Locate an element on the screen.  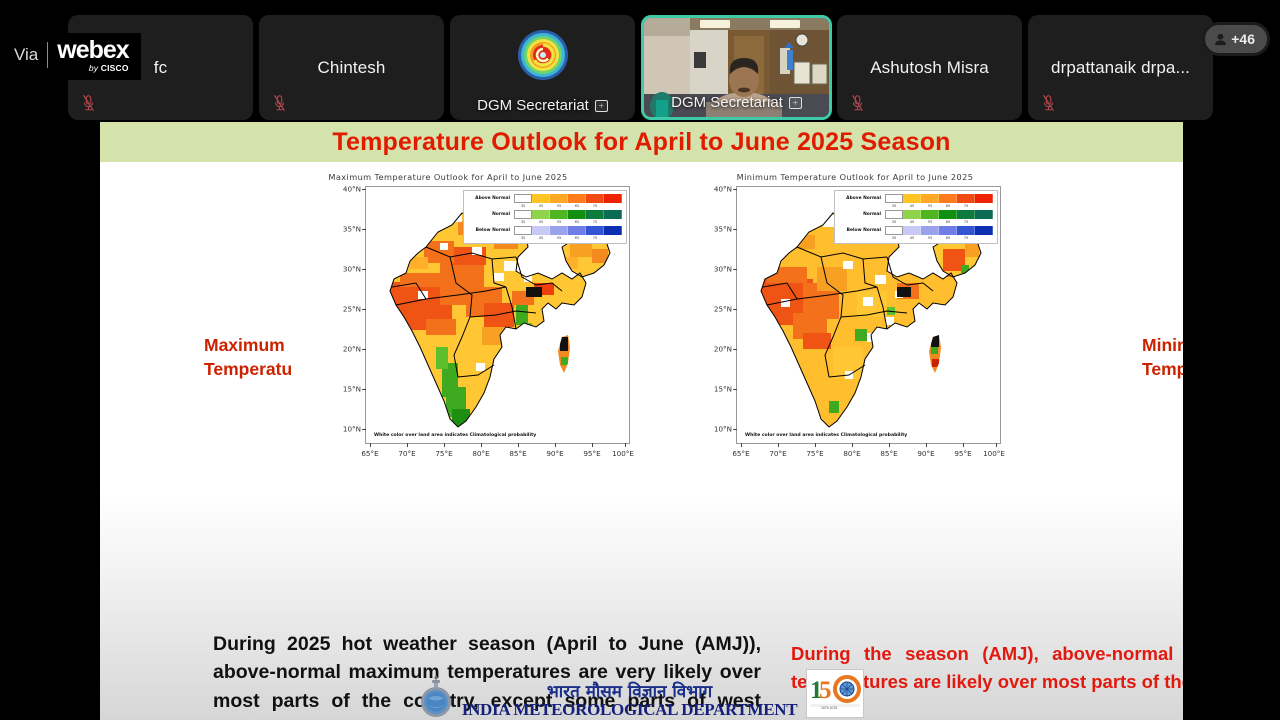
watermark-divider is located at coordinates (48, 55).